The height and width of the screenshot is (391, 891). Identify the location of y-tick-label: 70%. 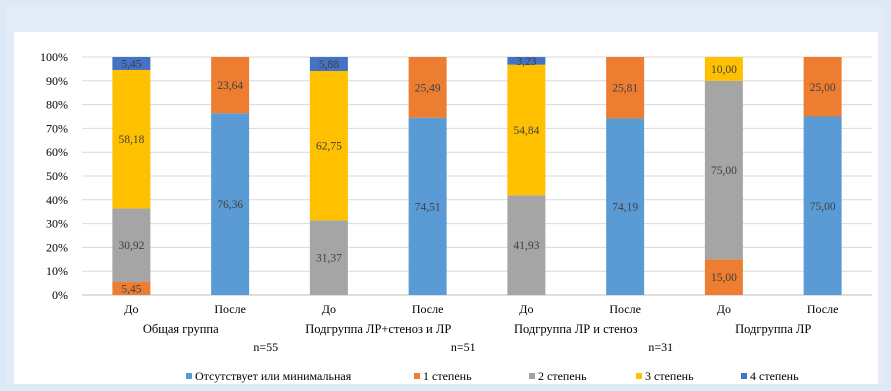
(57, 128).